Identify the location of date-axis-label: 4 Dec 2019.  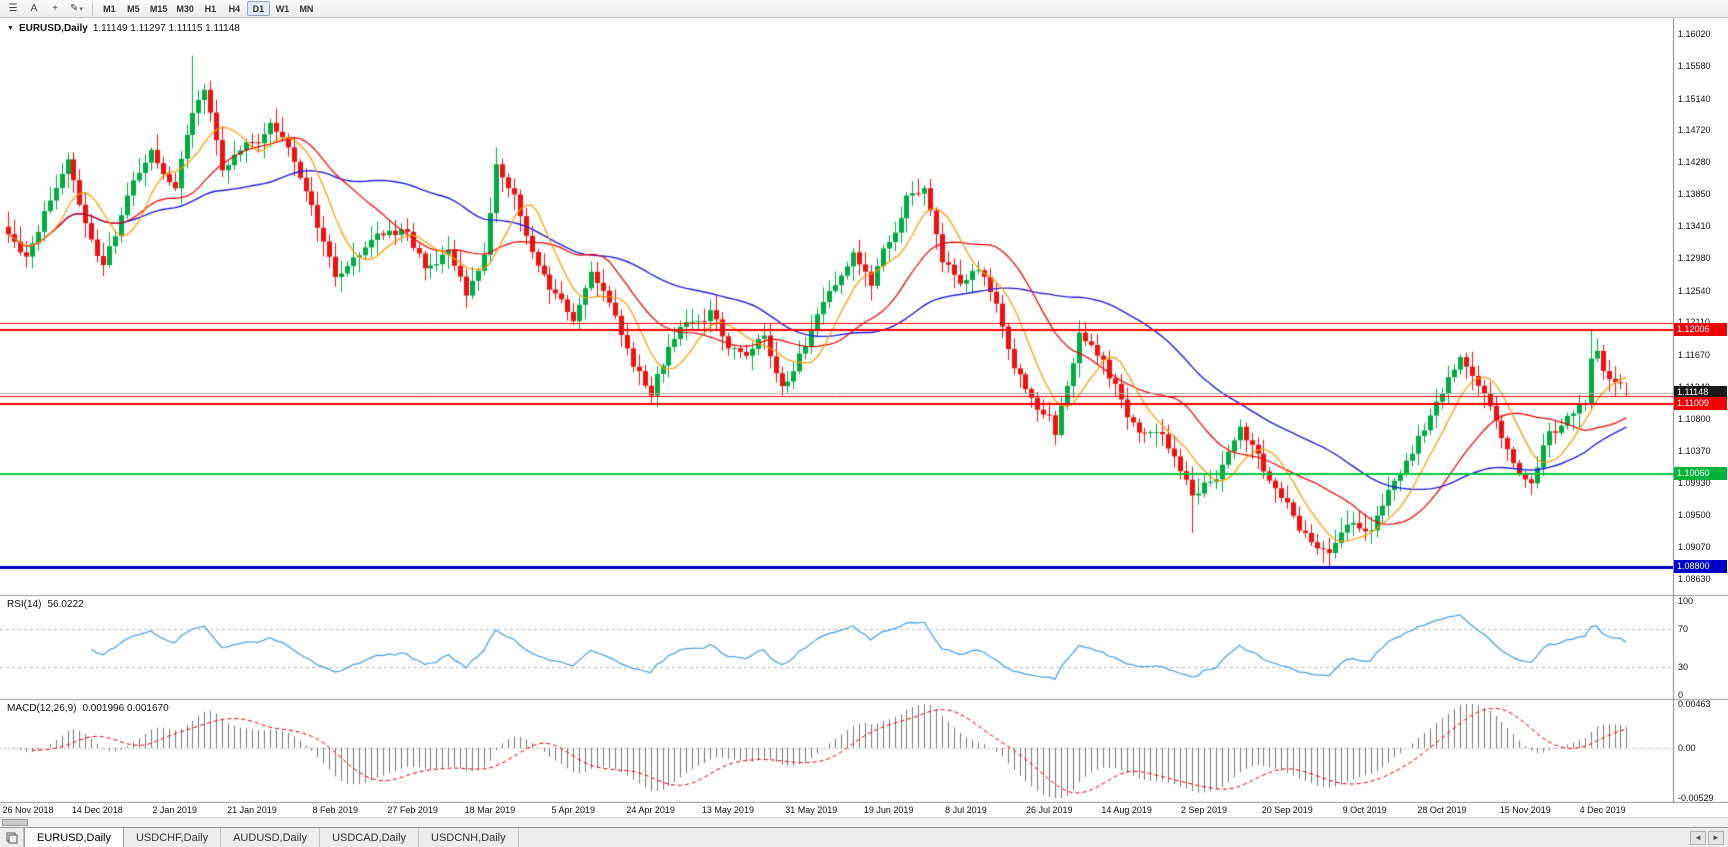
(1602, 810).